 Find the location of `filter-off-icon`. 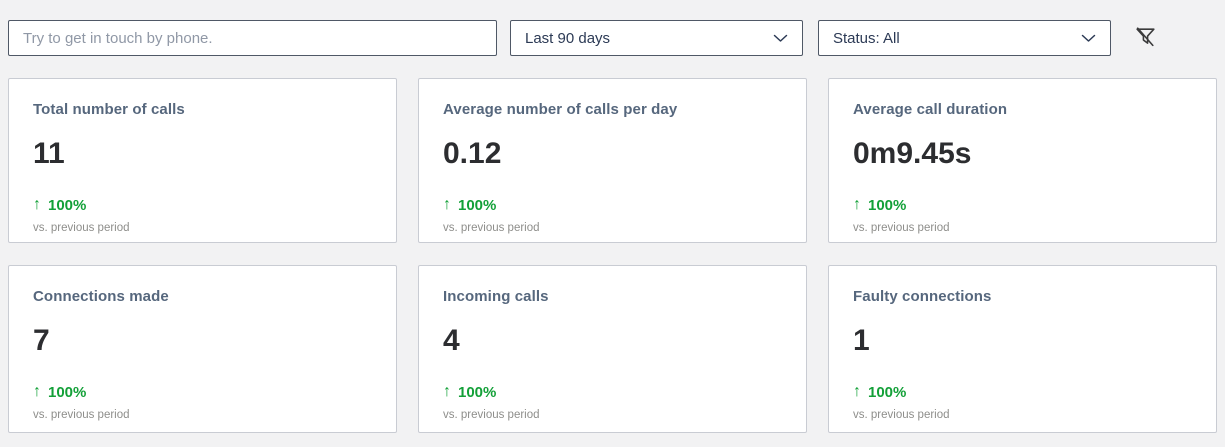

filter-off-icon is located at coordinates (1145, 38).